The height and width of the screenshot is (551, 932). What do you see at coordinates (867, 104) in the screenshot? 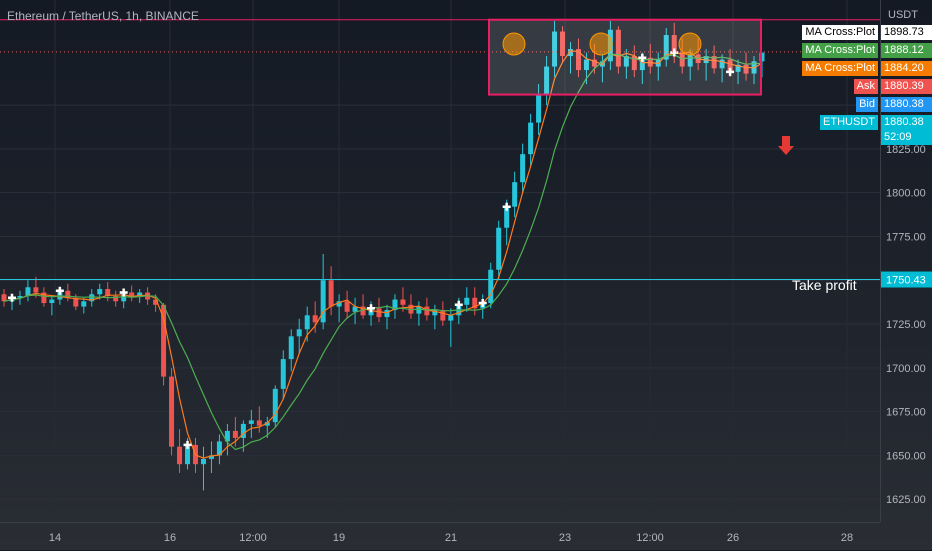
I see `price-tag-label: Bid` at bounding box center [867, 104].